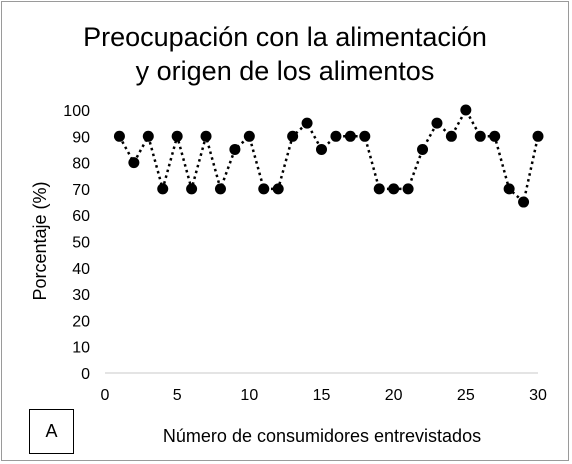 The height and width of the screenshot is (464, 572). What do you see at coordinates (81, 137) in the screenshot?
I see `y-tick-label: 90` at bounding box center [81, 137].